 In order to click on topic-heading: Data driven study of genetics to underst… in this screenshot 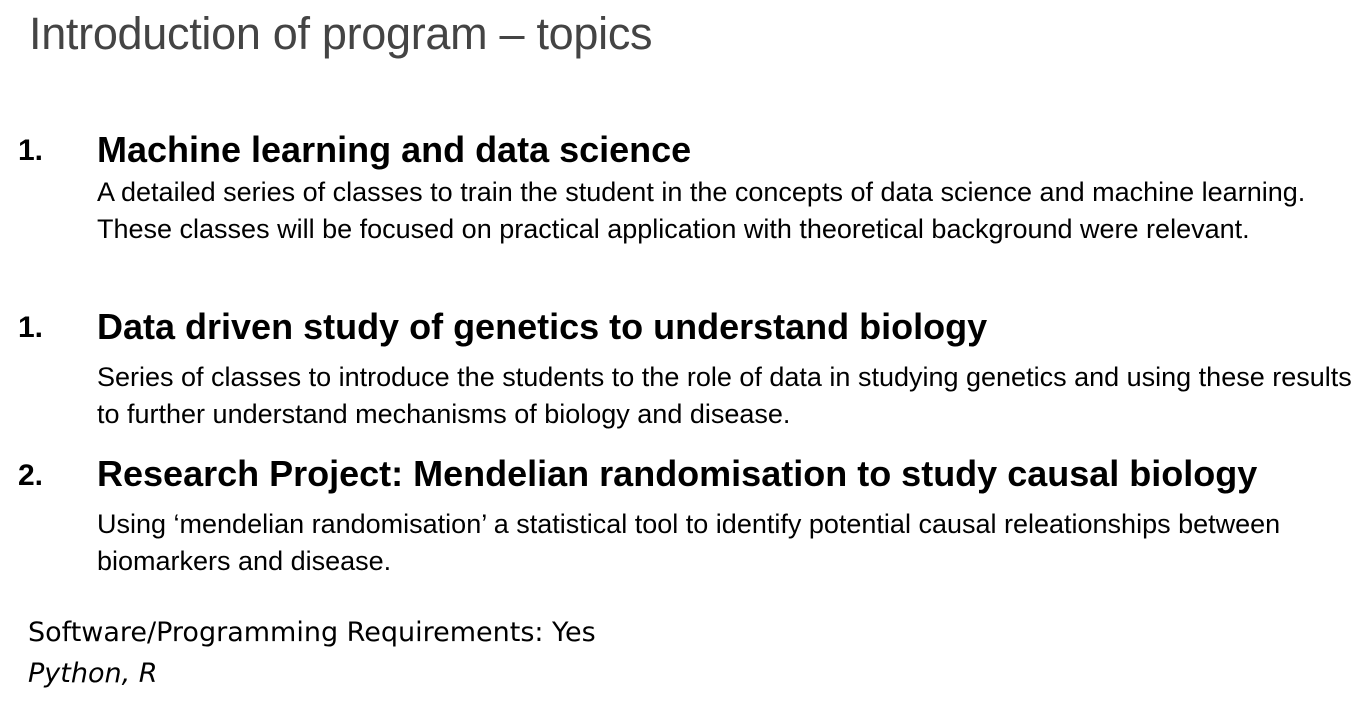, I will do `click(542, 326)`.